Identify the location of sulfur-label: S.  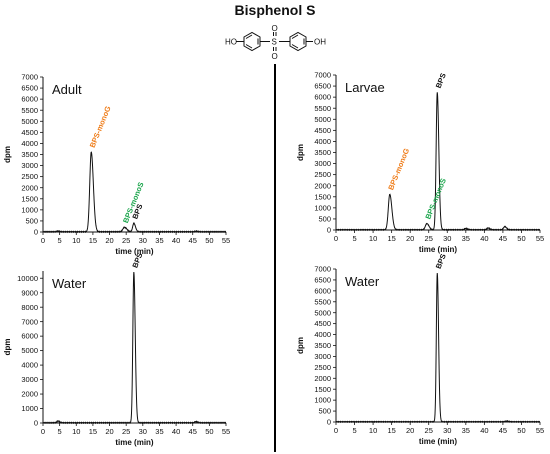
(274, 42).